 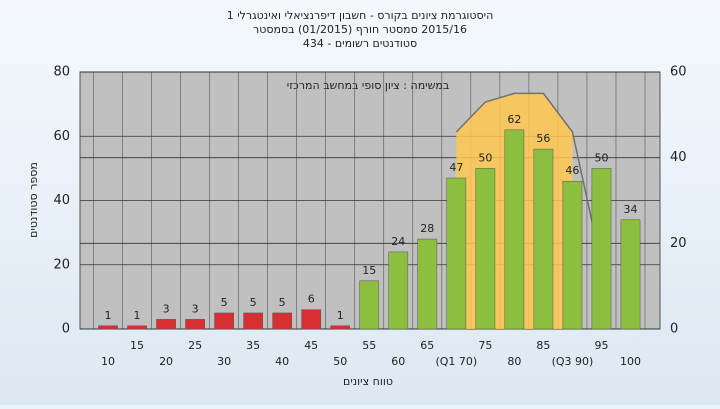 What do you see at coordinates (33, 200) in the screenshot?
I see `y-axis-label: מספר סטודנטים` at bounding box center [33, 200].